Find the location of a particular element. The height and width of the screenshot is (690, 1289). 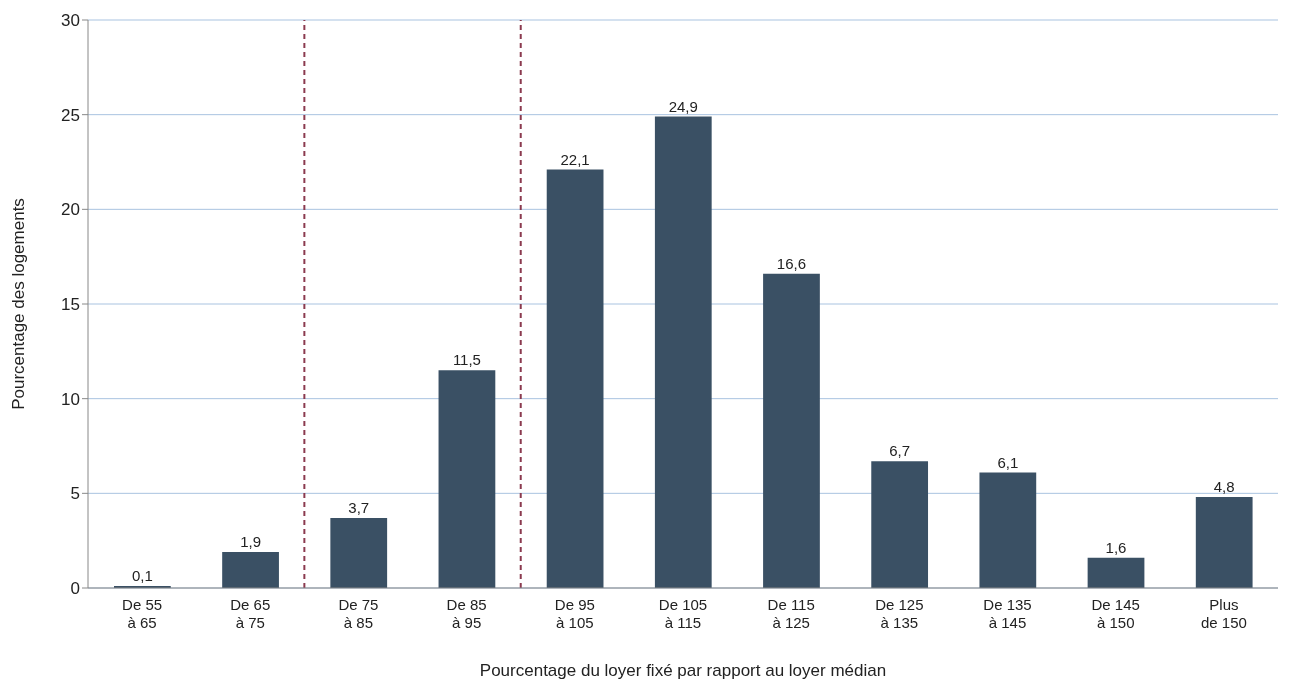

x-tick-label: De 105 à 115 is located at coordinates (683, 613).